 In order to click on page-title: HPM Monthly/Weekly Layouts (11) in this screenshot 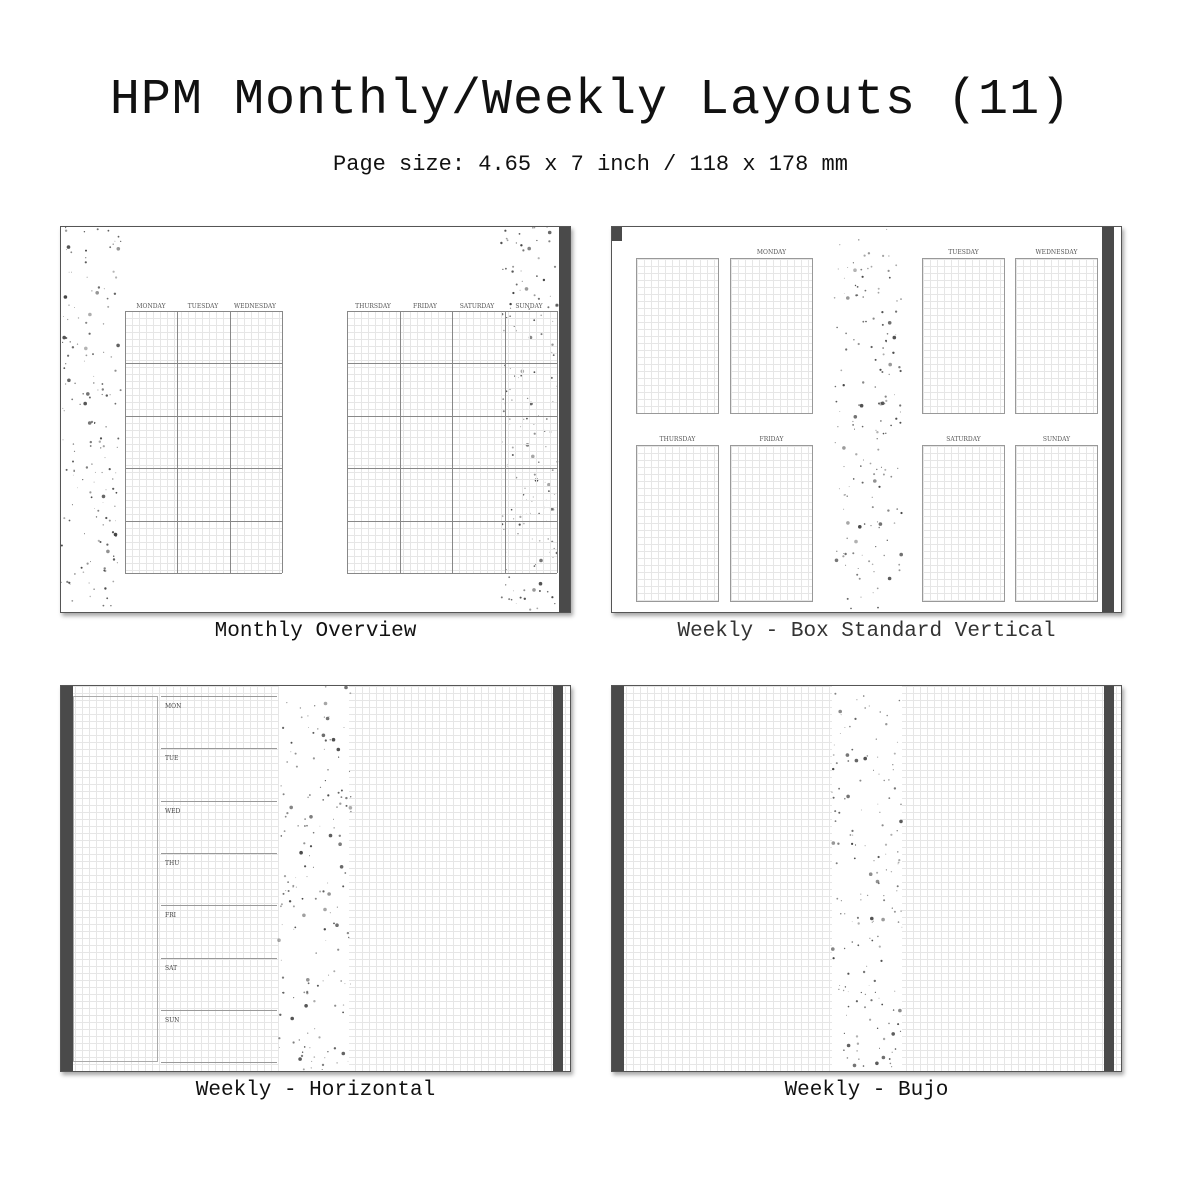, I will do `click(590, 100)`.